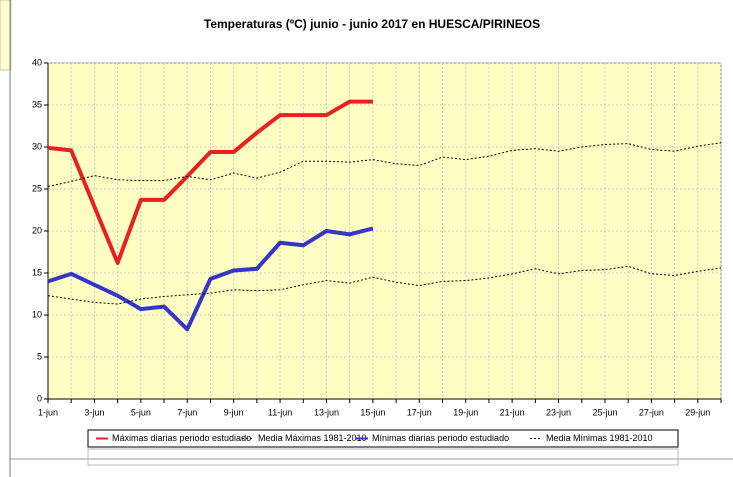 This screenshot has height=477, width=733. What do you see at coordinates (419, 412) in the screenshot?
I see `x-tick-label: 17-jun` at bounding box center [419, 412].